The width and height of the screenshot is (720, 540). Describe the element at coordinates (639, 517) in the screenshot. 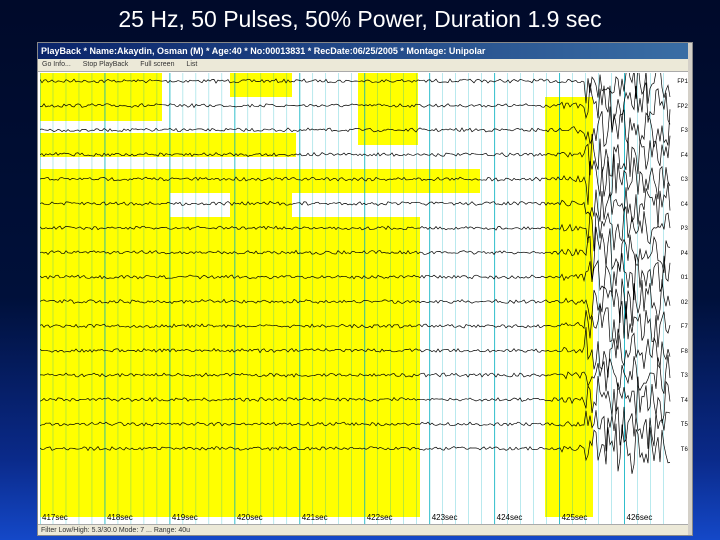

I see `time-label: 426sec` at that location.